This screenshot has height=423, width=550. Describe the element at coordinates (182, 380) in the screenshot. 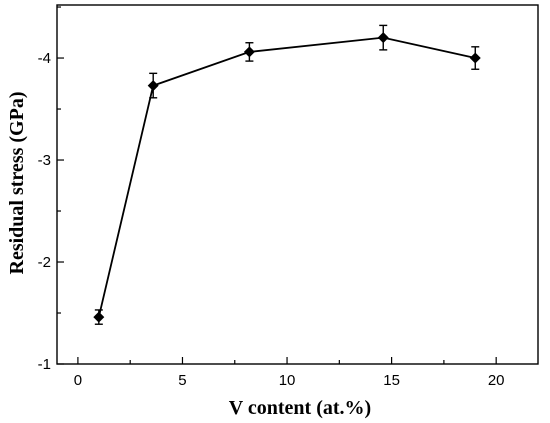

I see `x-tick-label: 5` at that location.